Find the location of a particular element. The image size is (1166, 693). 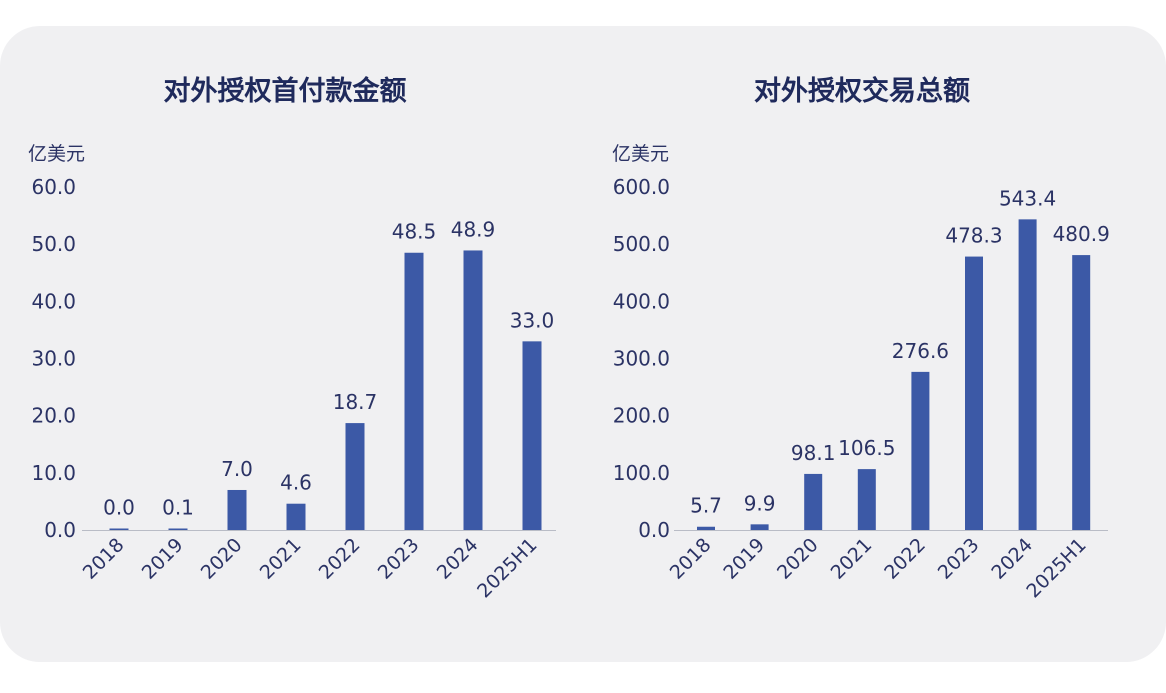

y-tick-label: 10.0 is located at coordinates (53, 473).